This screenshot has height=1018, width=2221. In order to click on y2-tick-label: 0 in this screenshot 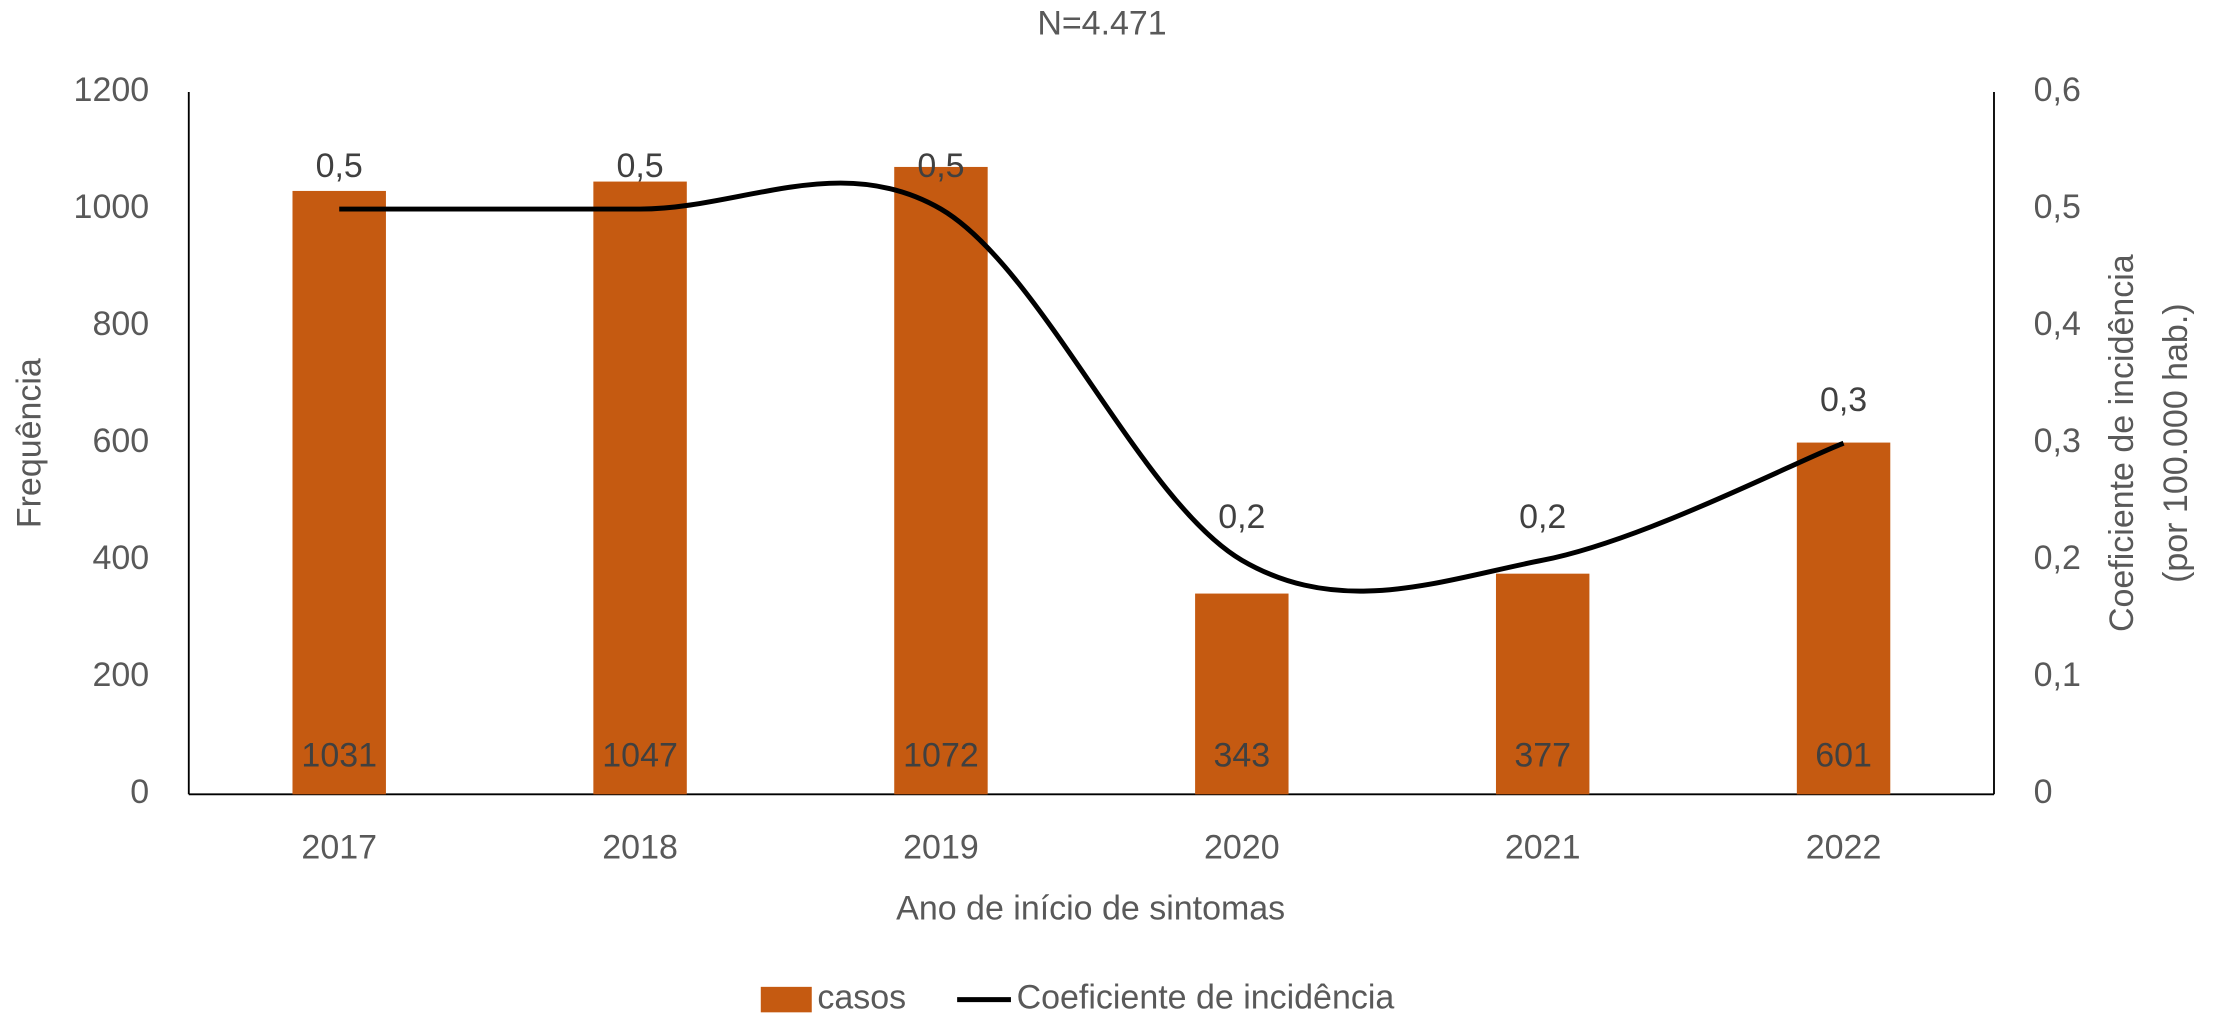, I will do `click(2043, 792)`.